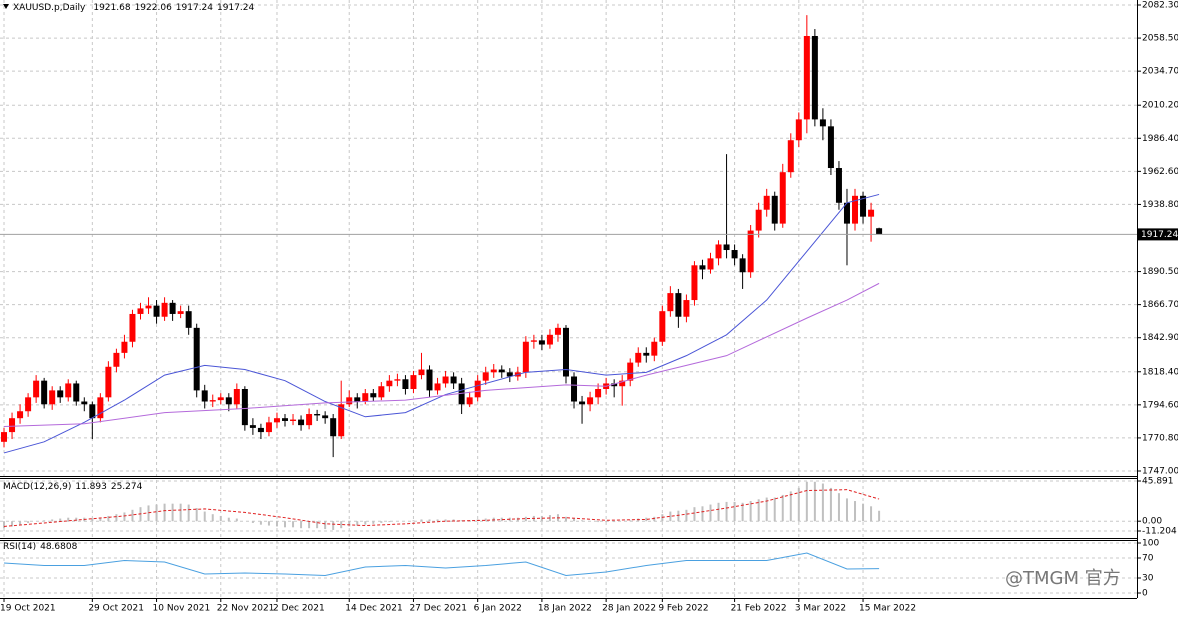 This screenshot has height=617, width=1178. I want to click on signal-value: 25.274, so click(127, 487).